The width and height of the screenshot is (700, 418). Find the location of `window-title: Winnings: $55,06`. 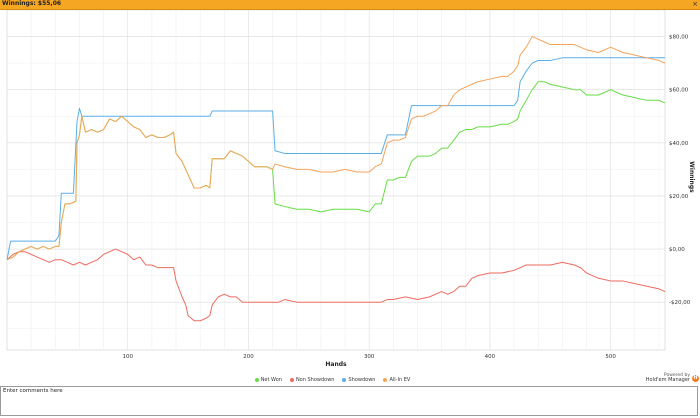

window-title: Winnings: $55,06 is located at coordinates (32, 3).